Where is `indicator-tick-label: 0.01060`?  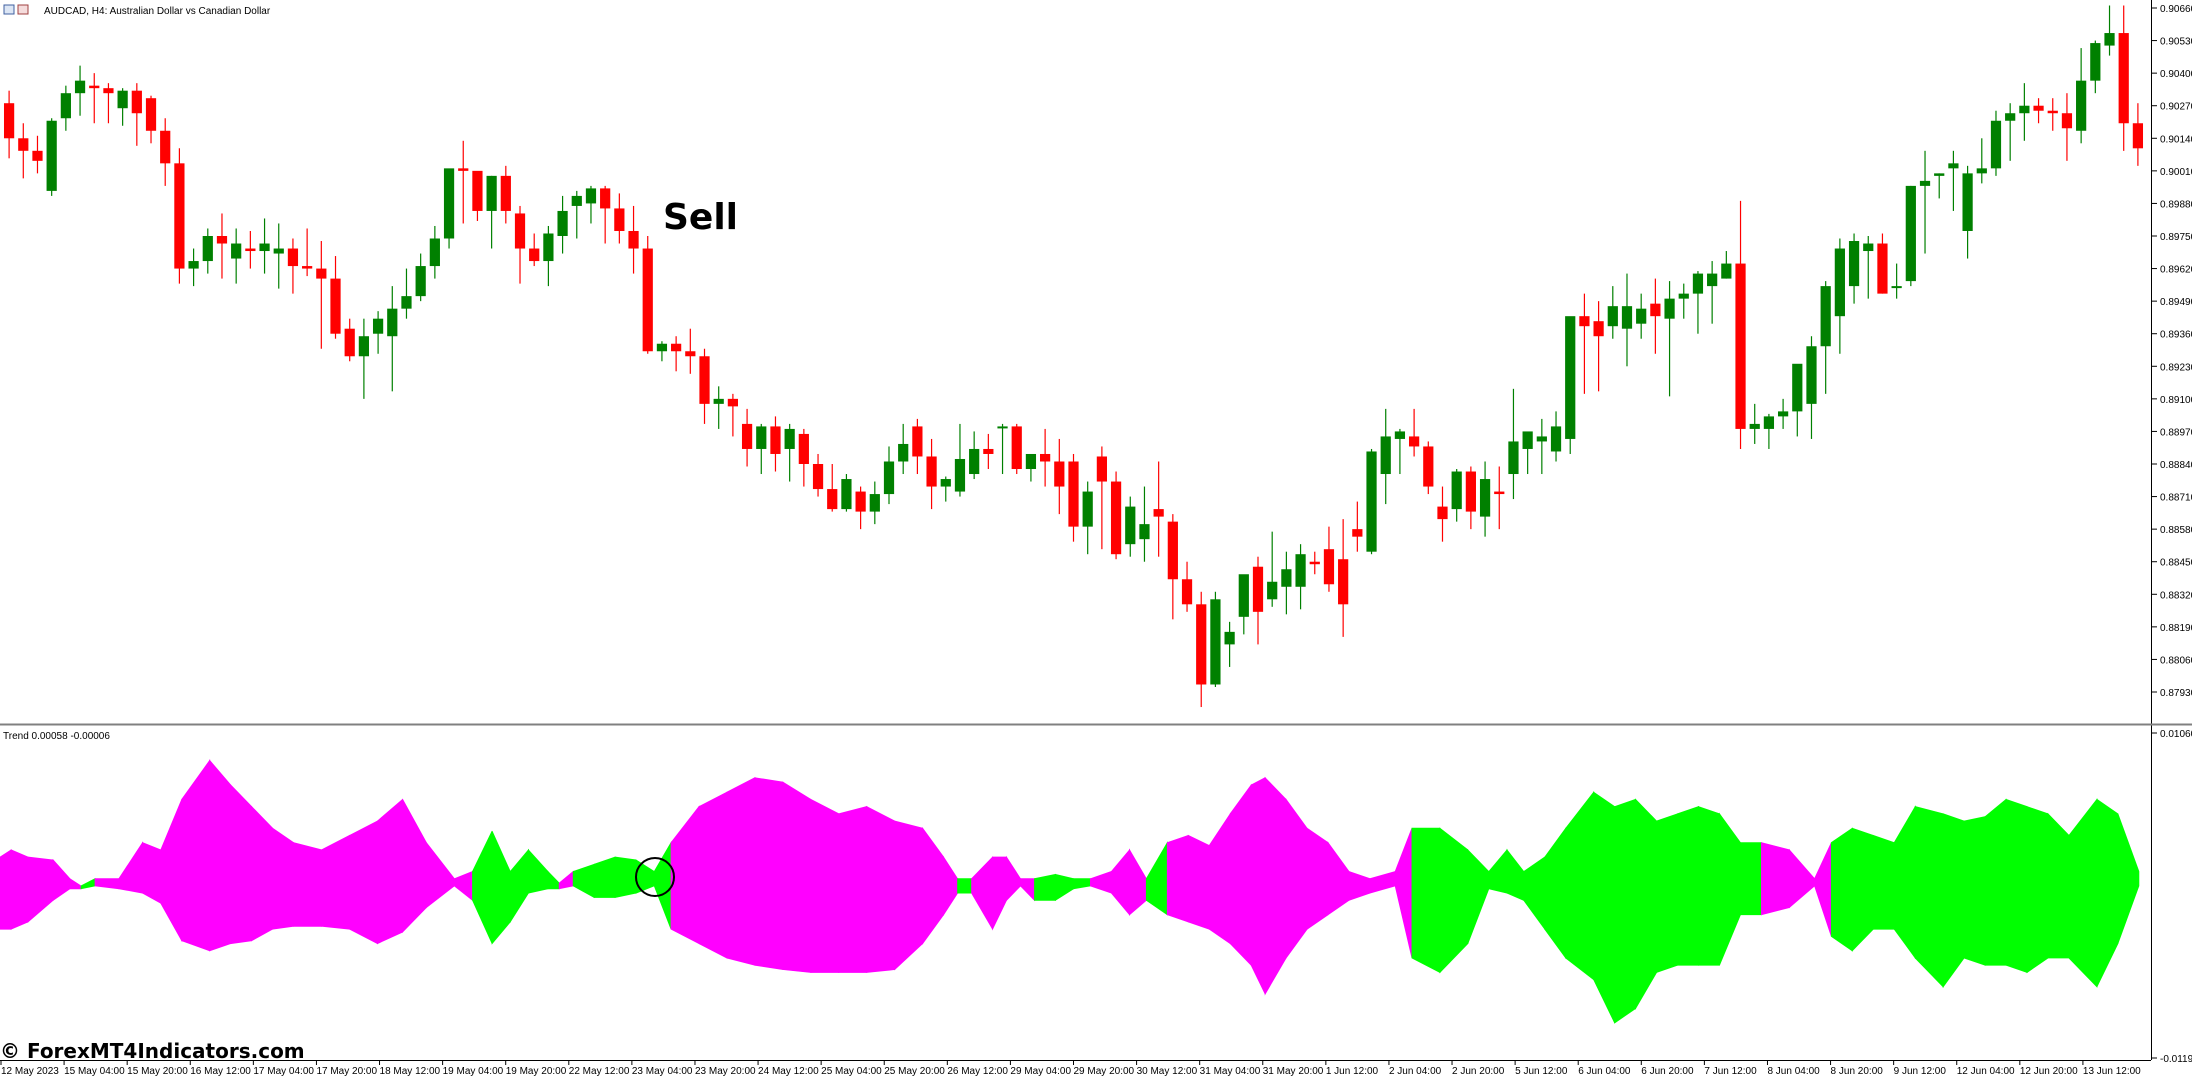 indicator-tick-label: 0.01060 is located at coordinates (2176, 734).